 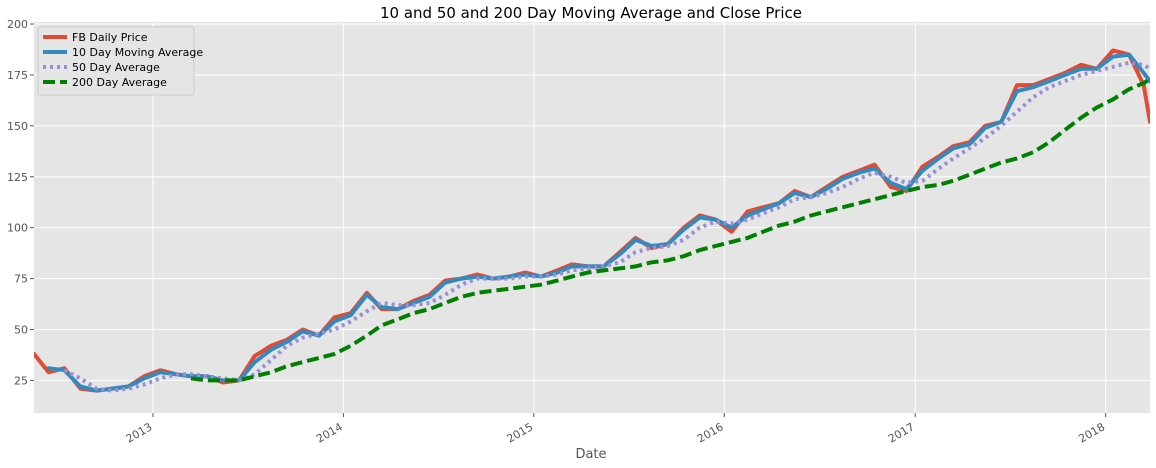 What do you see at coordinates (21, 380) in the screenshot?
I see `y-tick-label: 25` at bounding box center [21, 380].